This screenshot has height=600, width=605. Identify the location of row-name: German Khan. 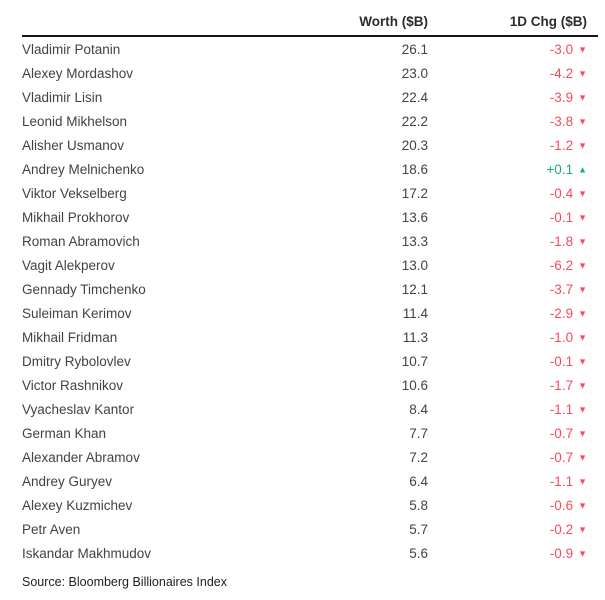
(64, 433).